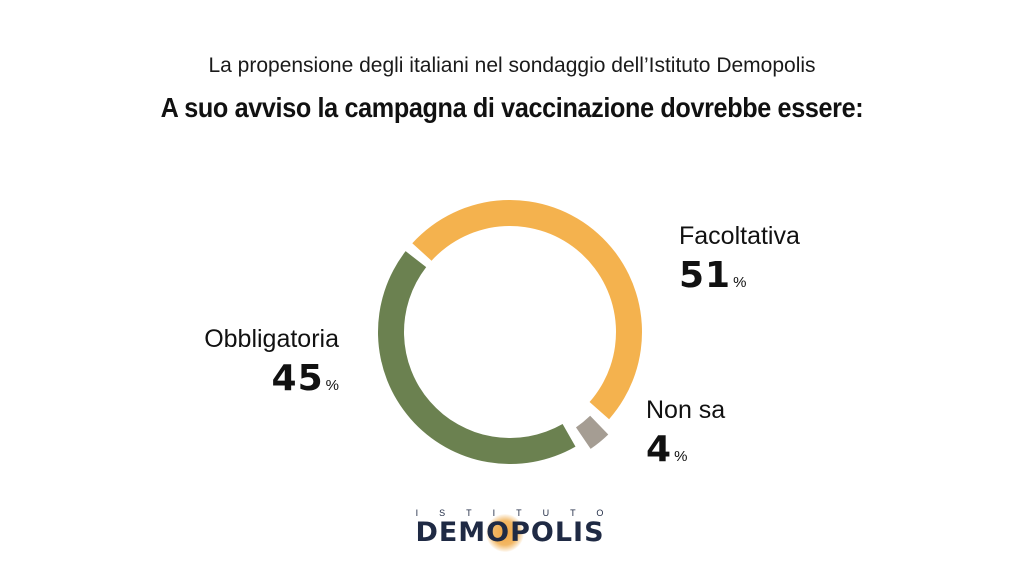 This screenshot has width=1024, height=576. What do you see at coordinates (685, 433) in the screenshot?
I see `label-non-sa: Non sa 4%` at bounding box center [685, 433].